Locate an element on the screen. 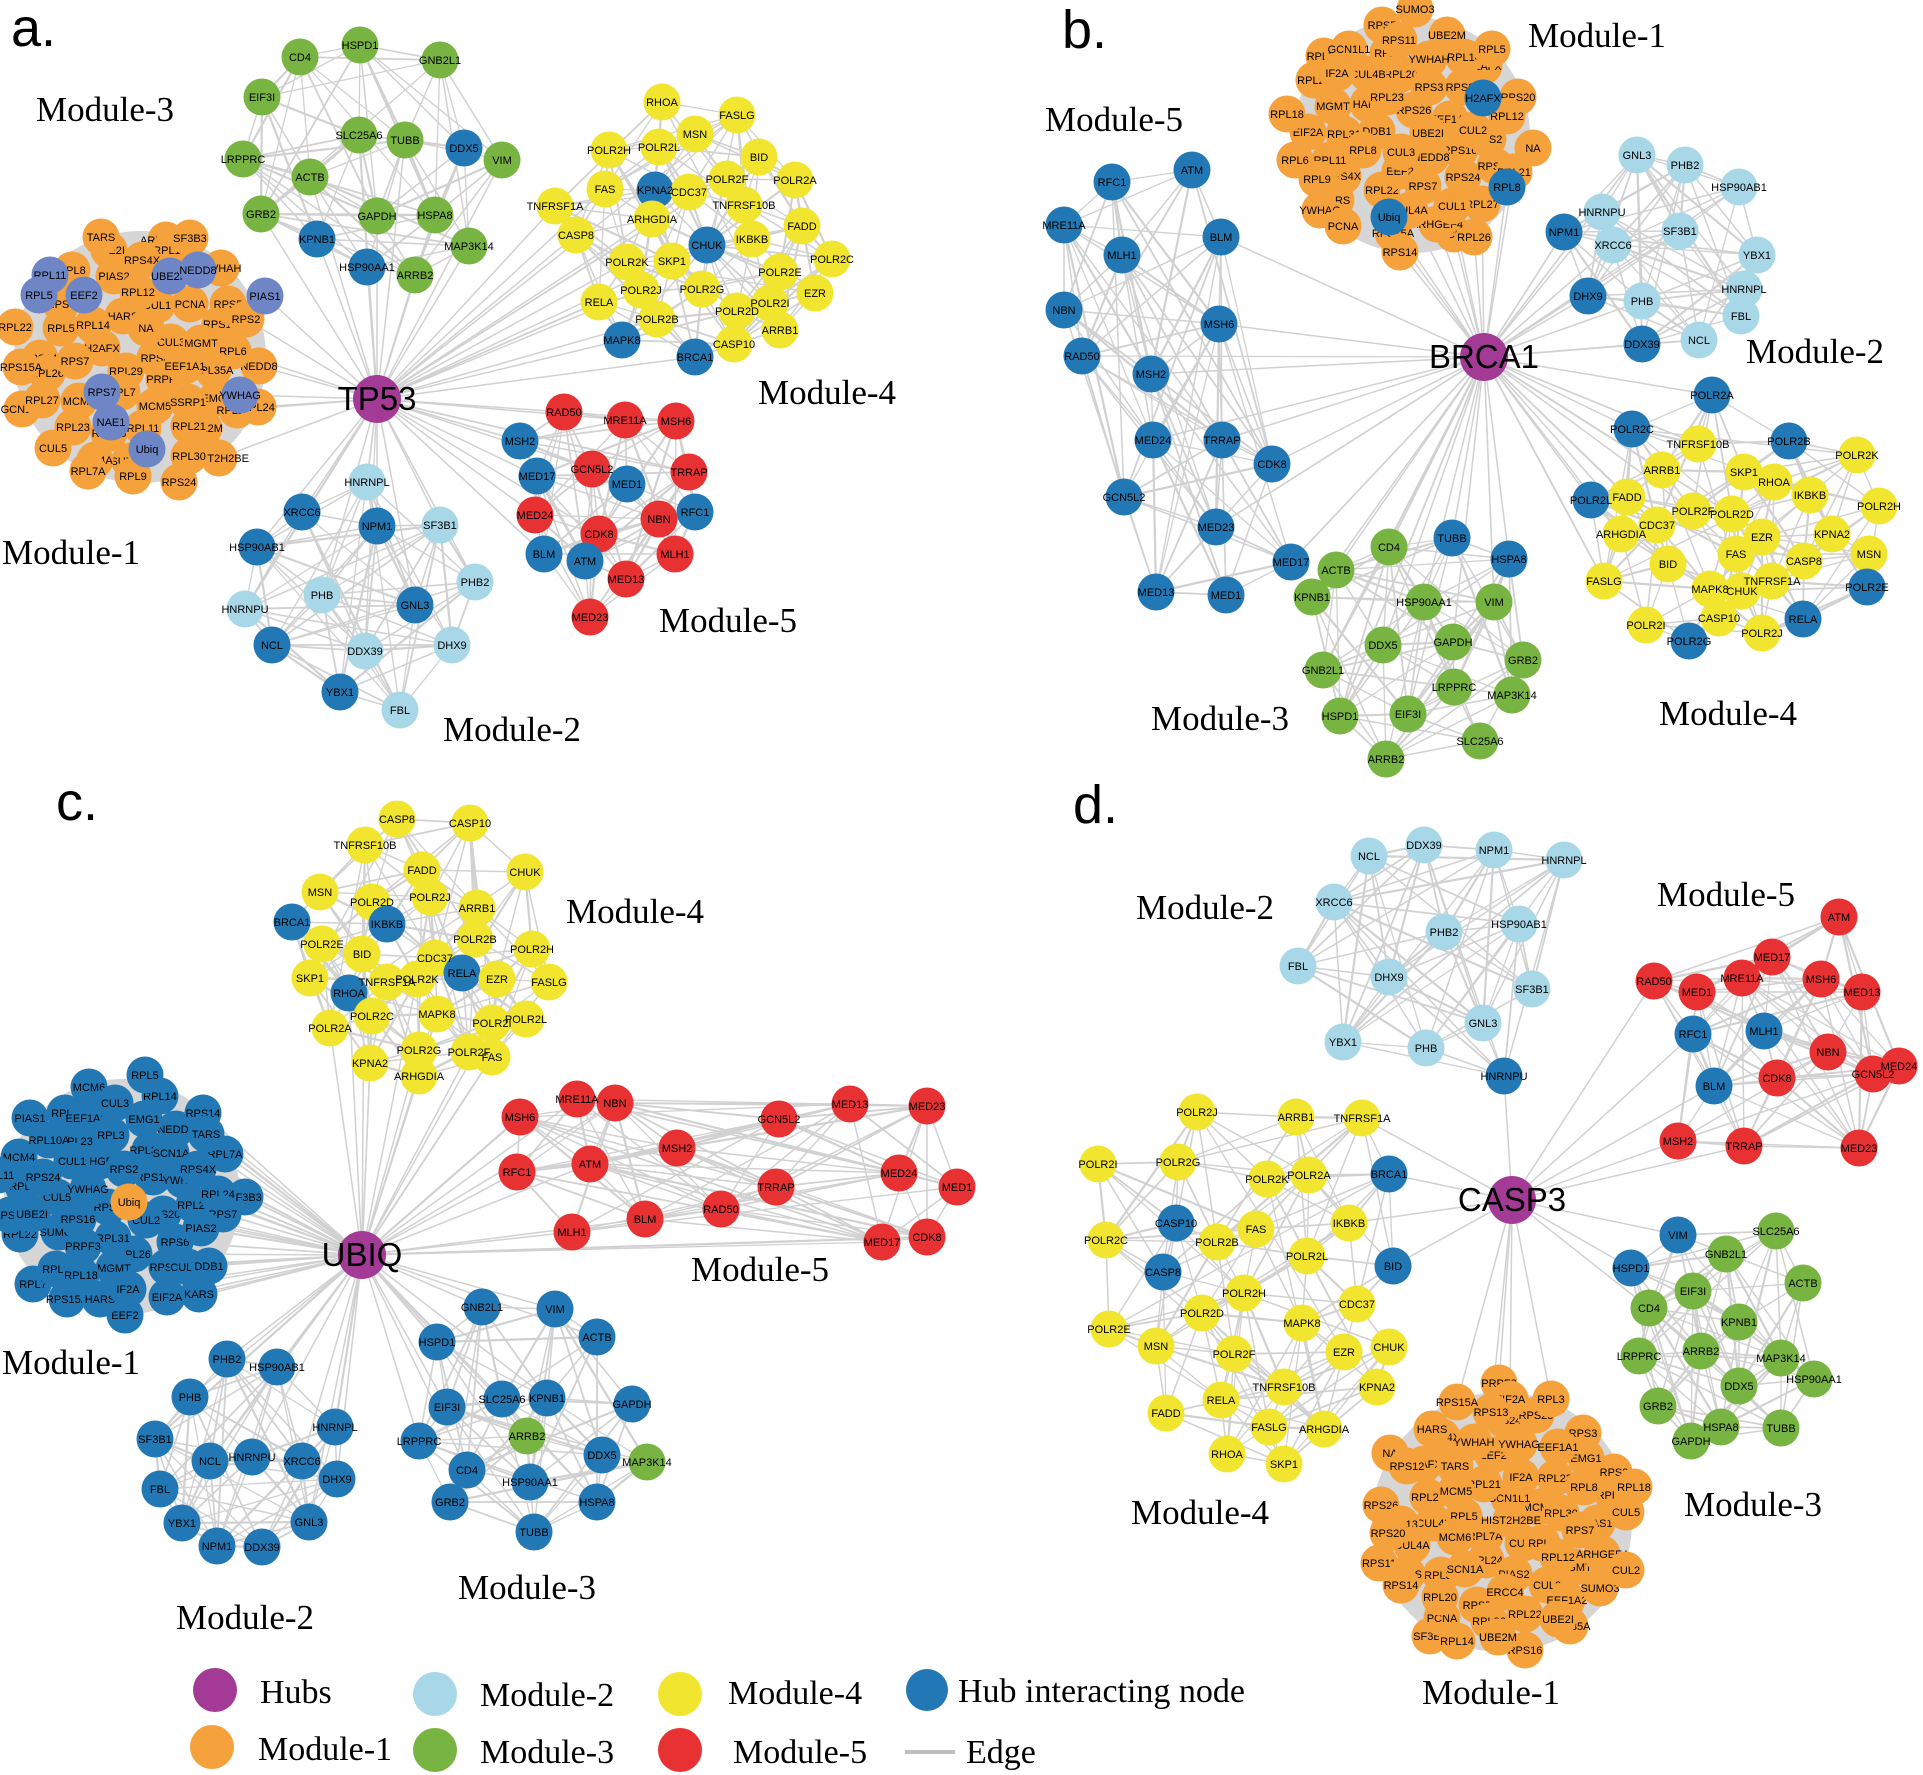 The width and height of the screenshot is (1923, 1775). svg-text: KPNA2 is located at coordinates (1377, 1388).